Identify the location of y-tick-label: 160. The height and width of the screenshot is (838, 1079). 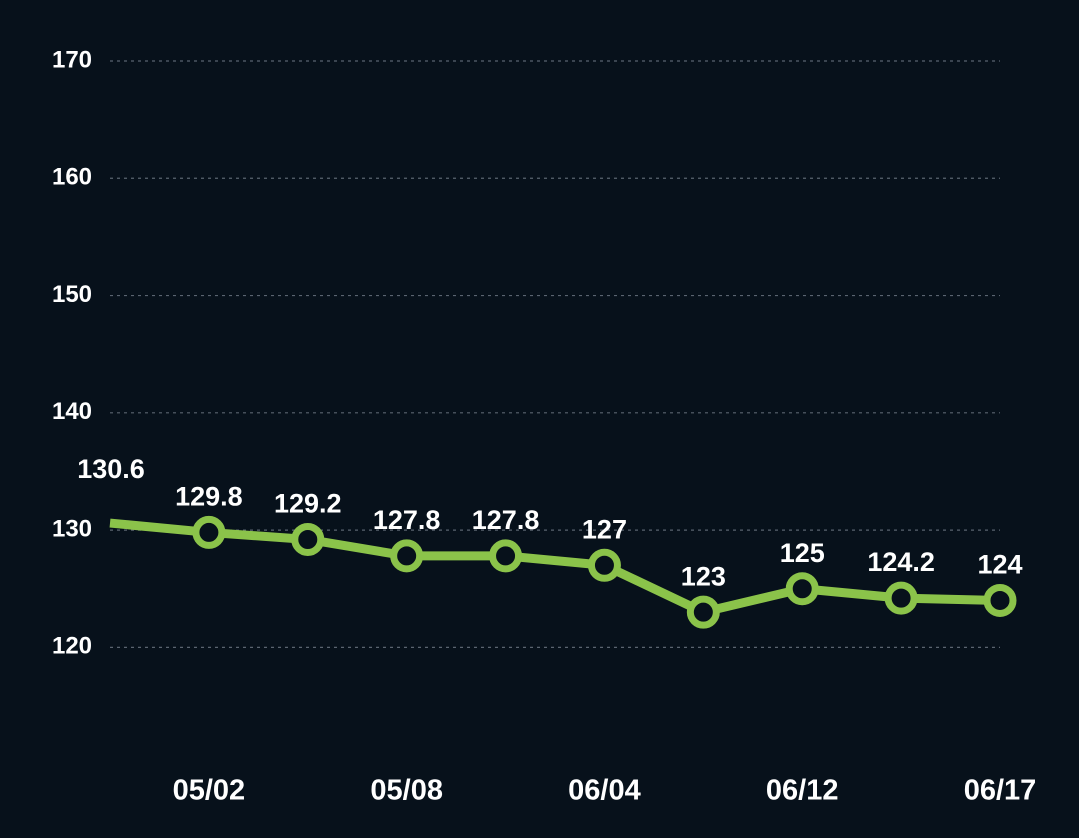
(72, 177).